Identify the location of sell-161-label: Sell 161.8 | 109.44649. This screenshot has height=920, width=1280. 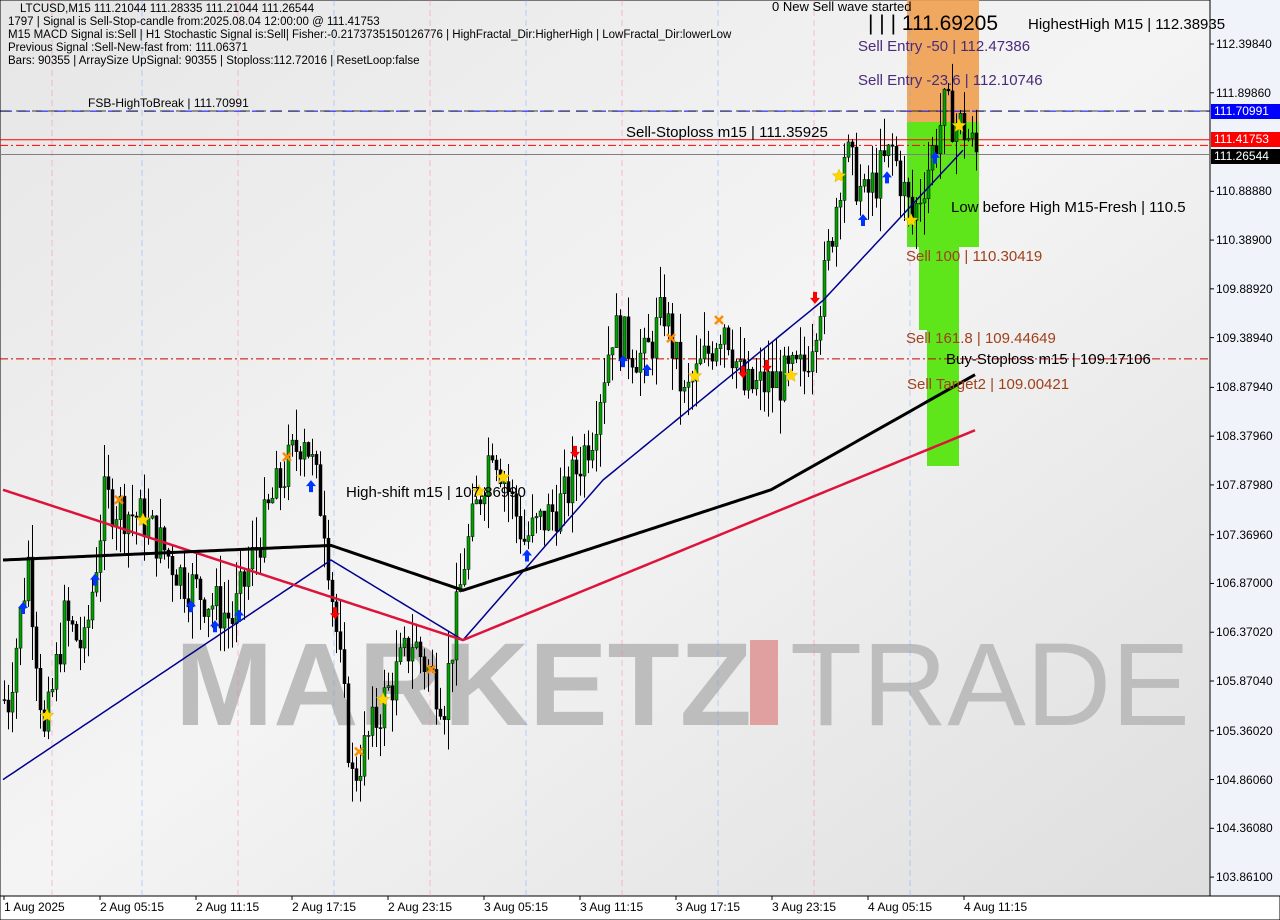
(981, 338).